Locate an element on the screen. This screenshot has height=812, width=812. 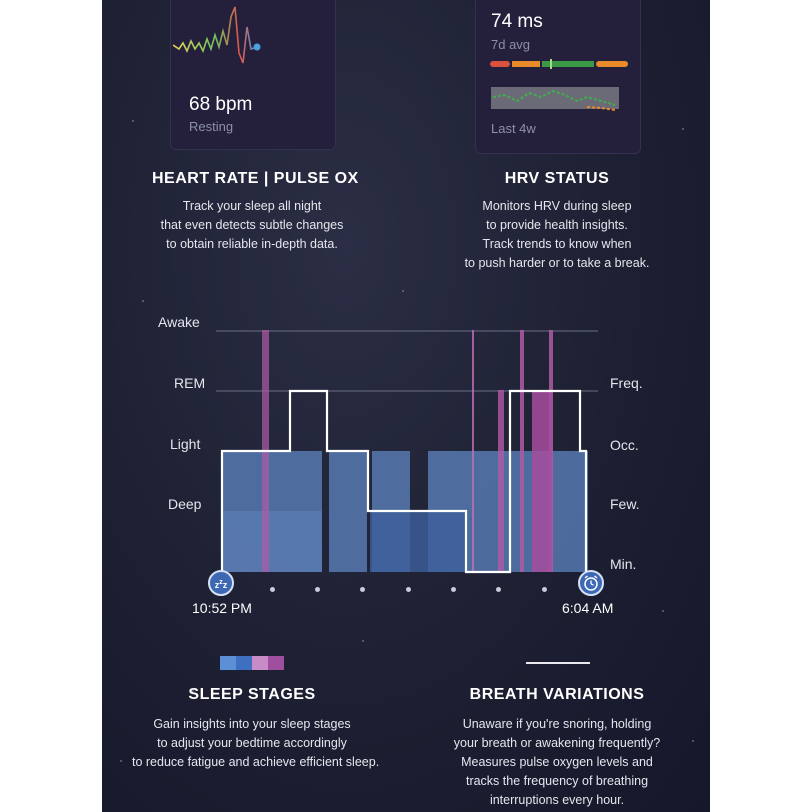
sleep-stage-chart is located at coordinates (407, 452).